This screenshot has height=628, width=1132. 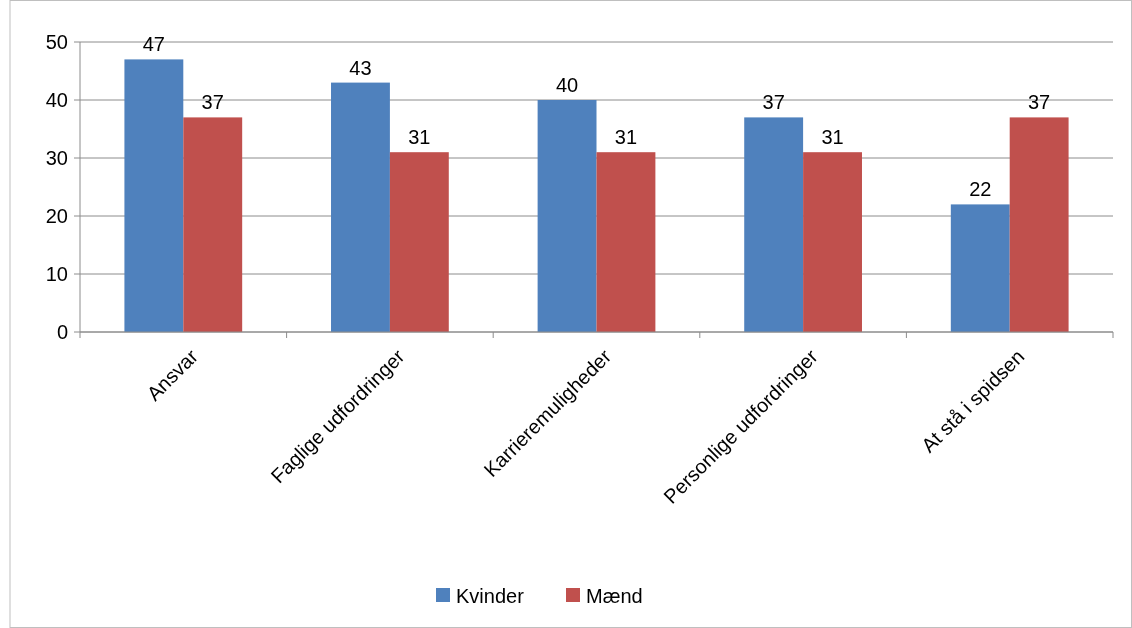 What do you see at coordinates (56, 100) in the screenshot?
I see `y-tick-label: 40` at bounding box center [56, 100].